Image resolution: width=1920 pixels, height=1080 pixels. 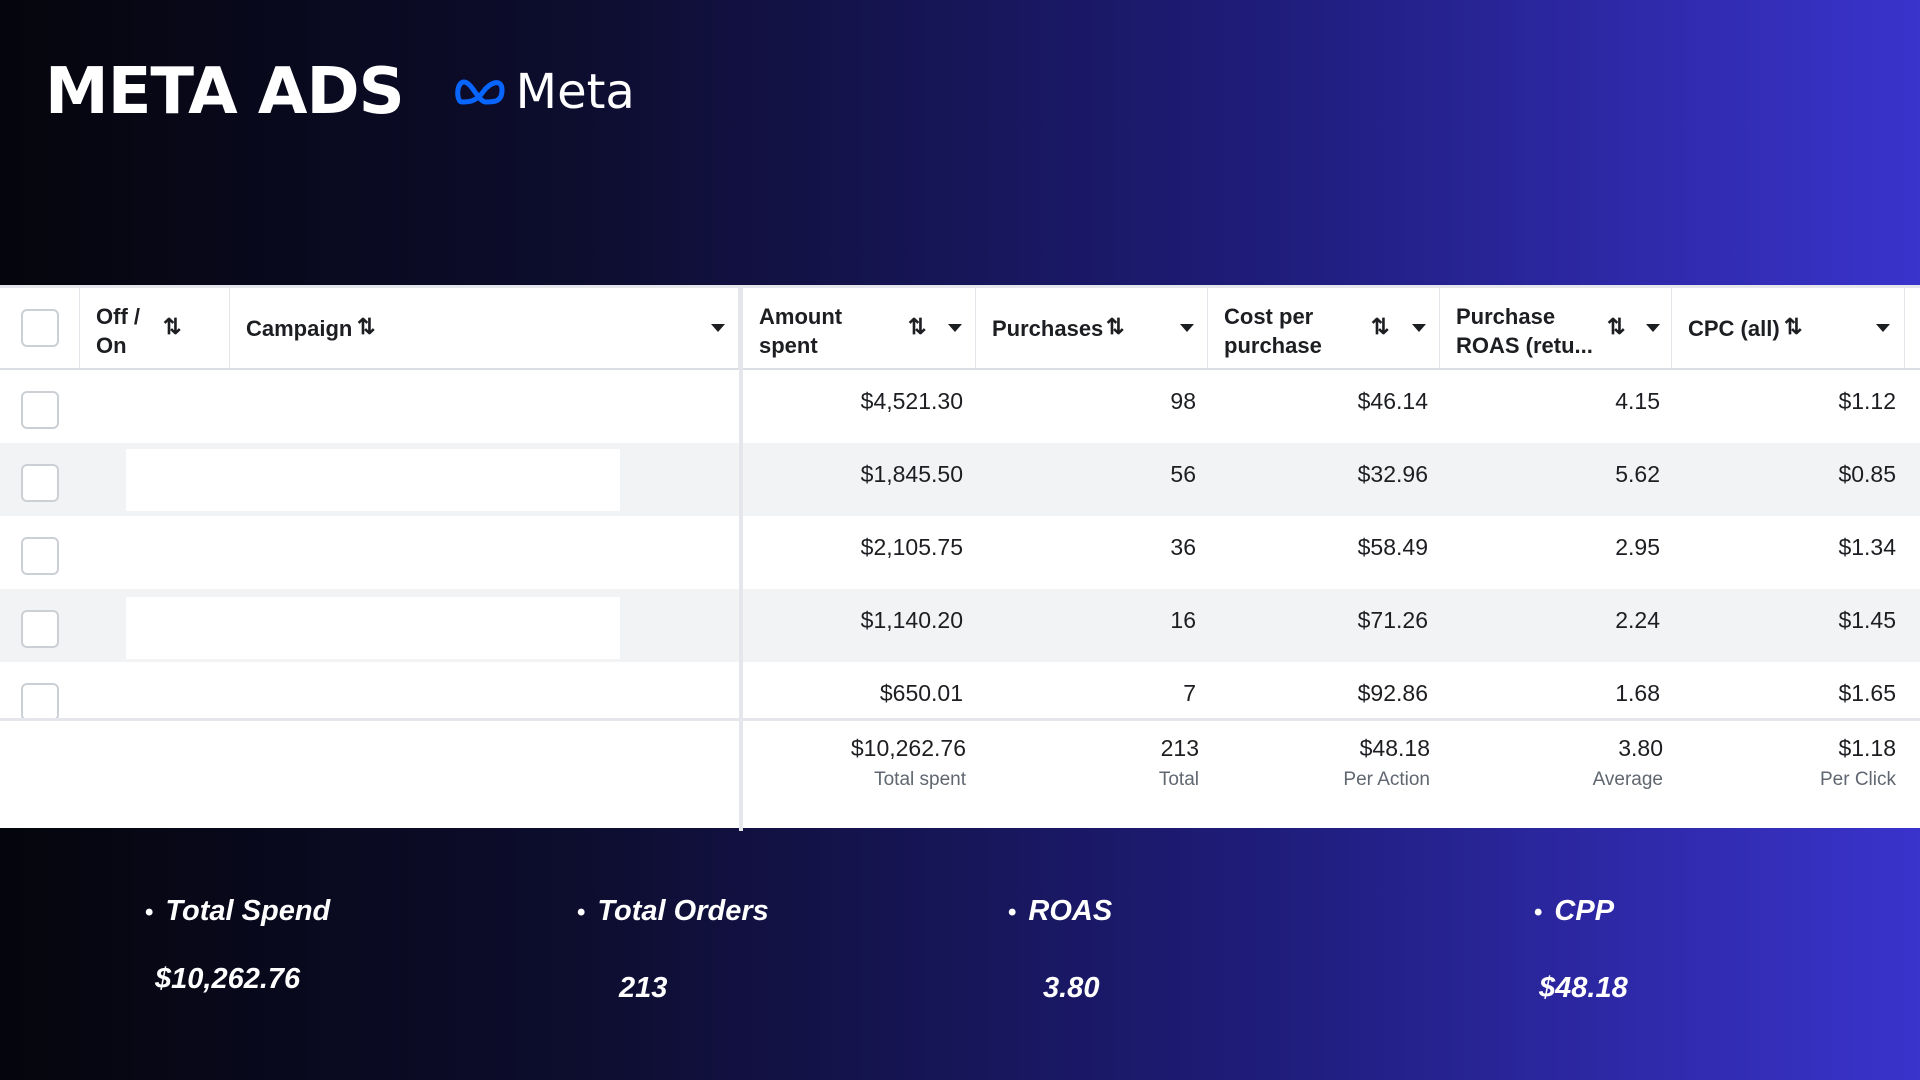 I want to click on cpc-cell: $1.12, so click(x=1867, y=401).